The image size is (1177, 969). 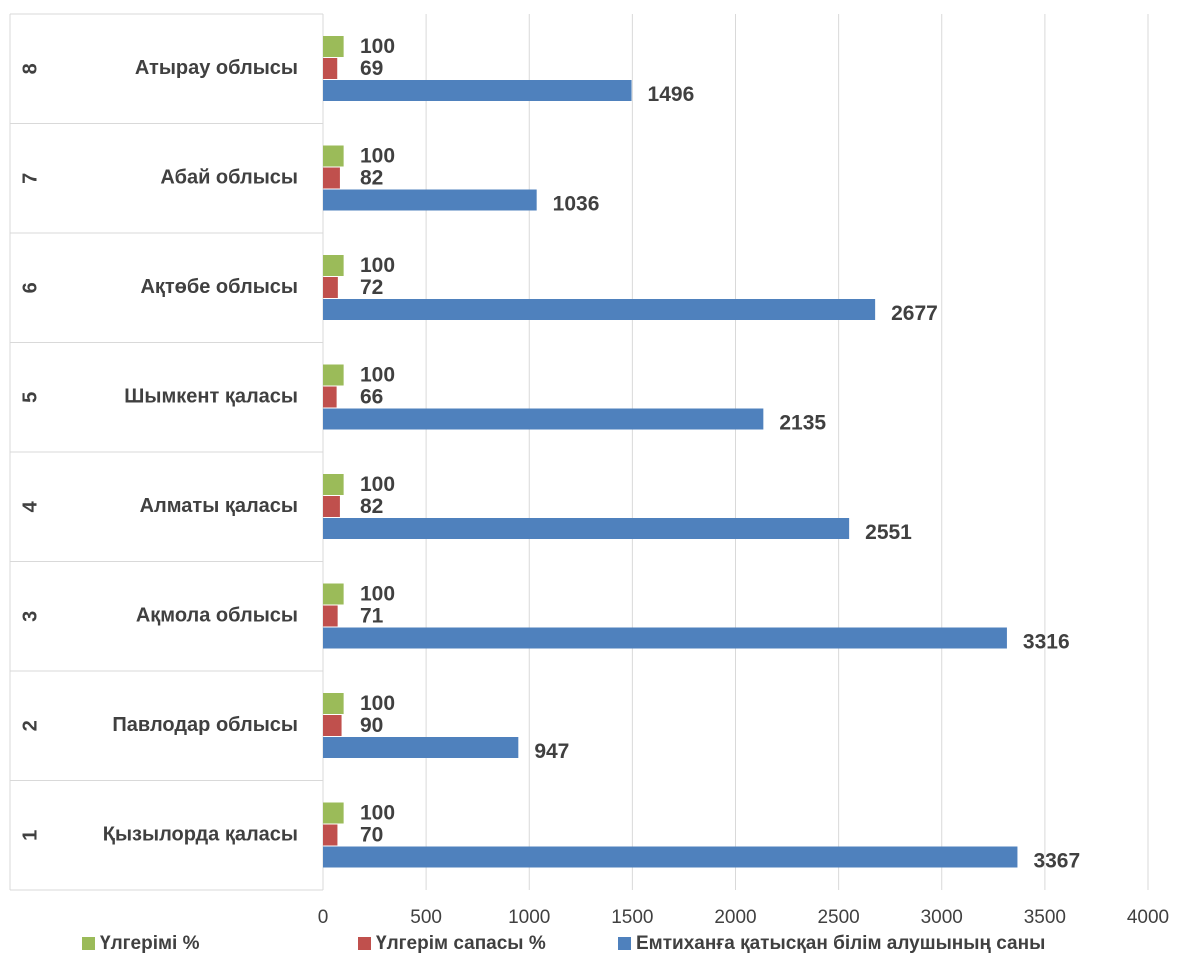 What do you see at coordinates (838, 917) in the screenshot?
I see `x-tick-label: 2500` at bounding box center [838, 917].